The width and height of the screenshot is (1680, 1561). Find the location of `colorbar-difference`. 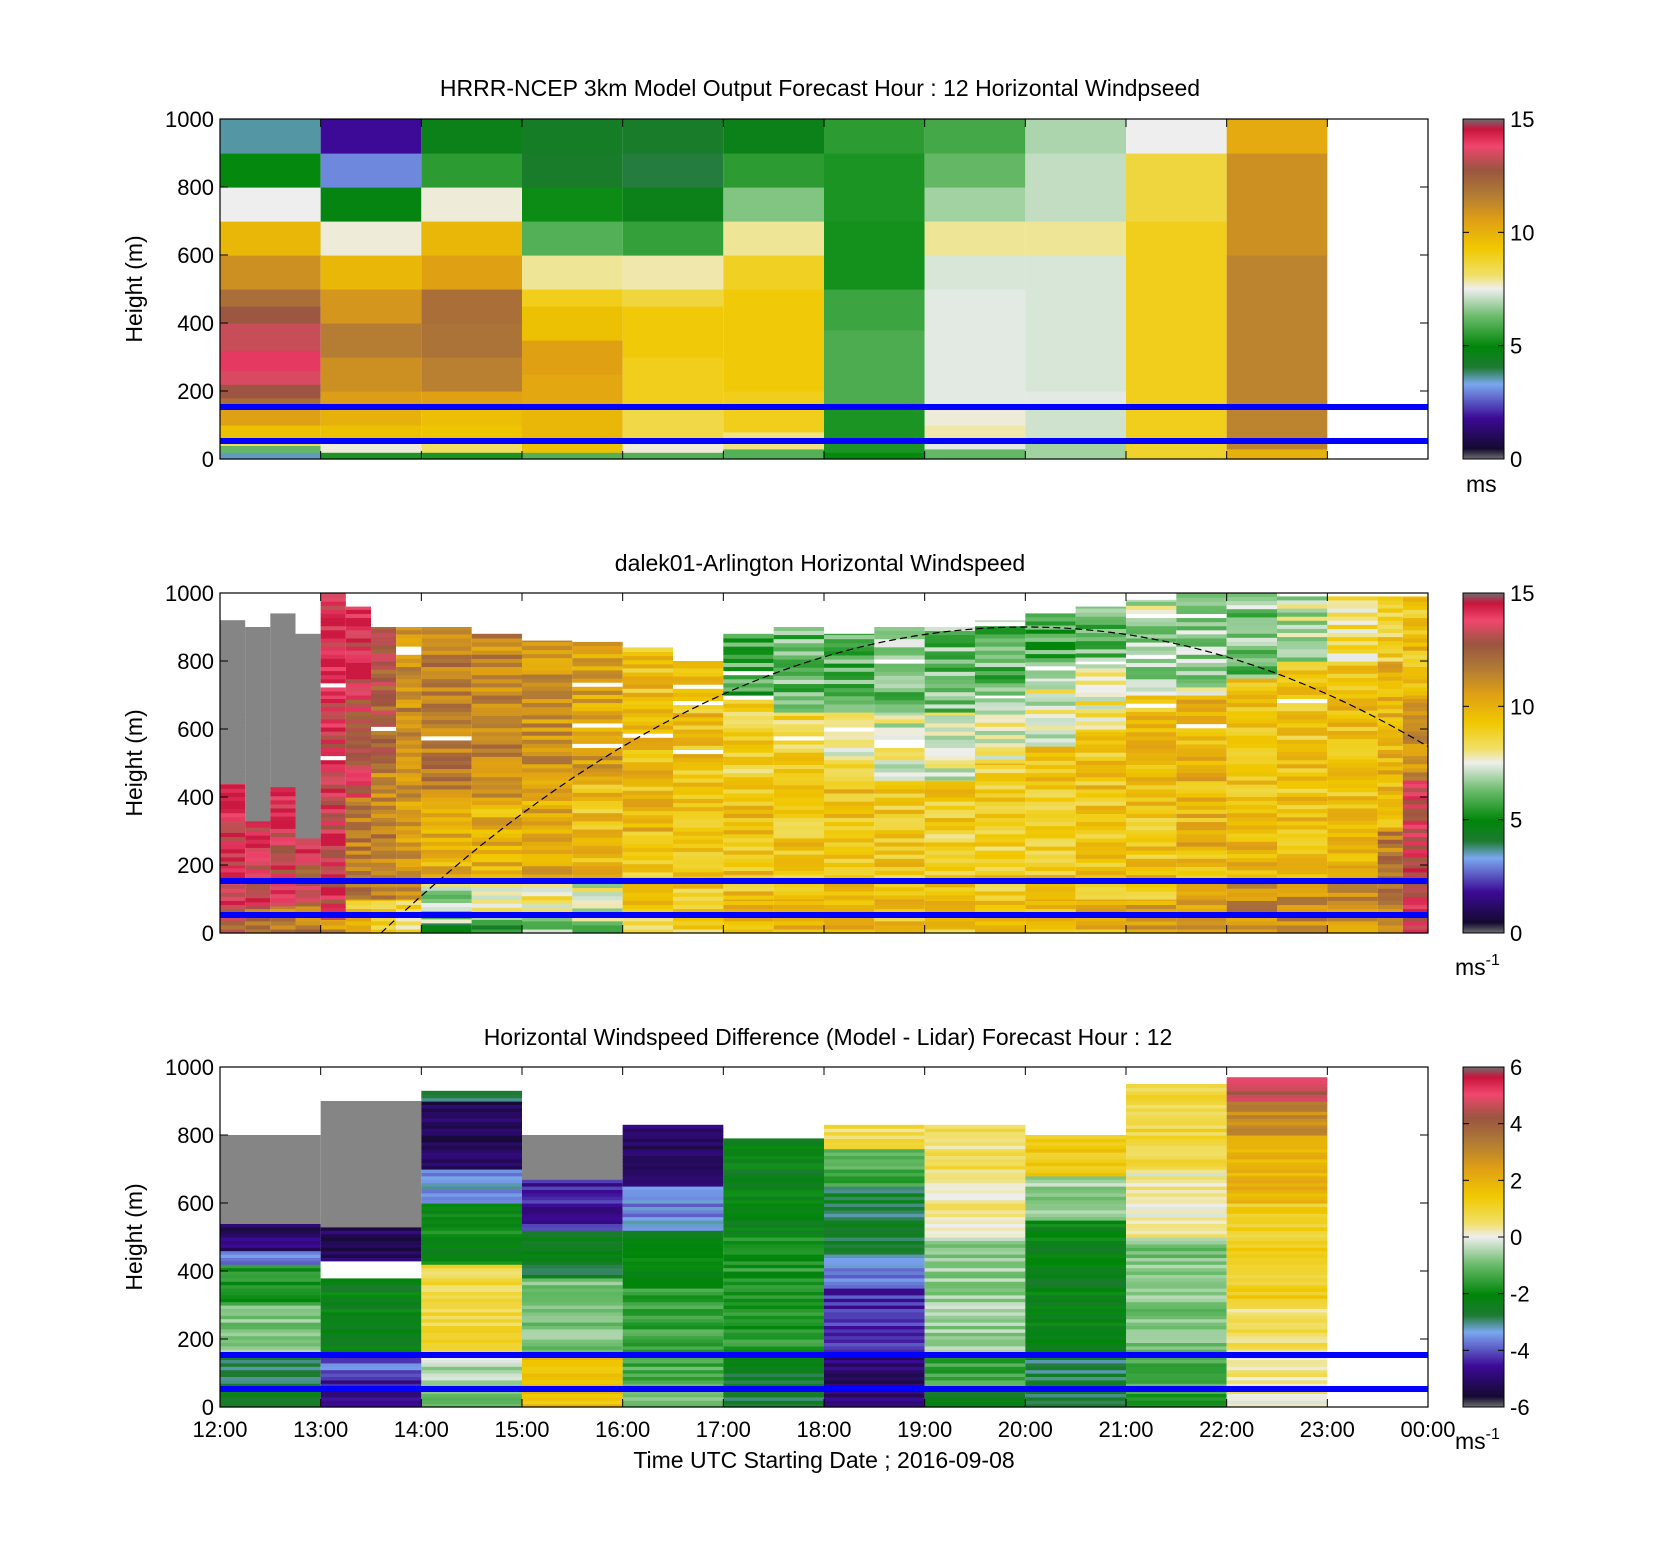

colorbar-difference is located at coordinates (1483, 1237).